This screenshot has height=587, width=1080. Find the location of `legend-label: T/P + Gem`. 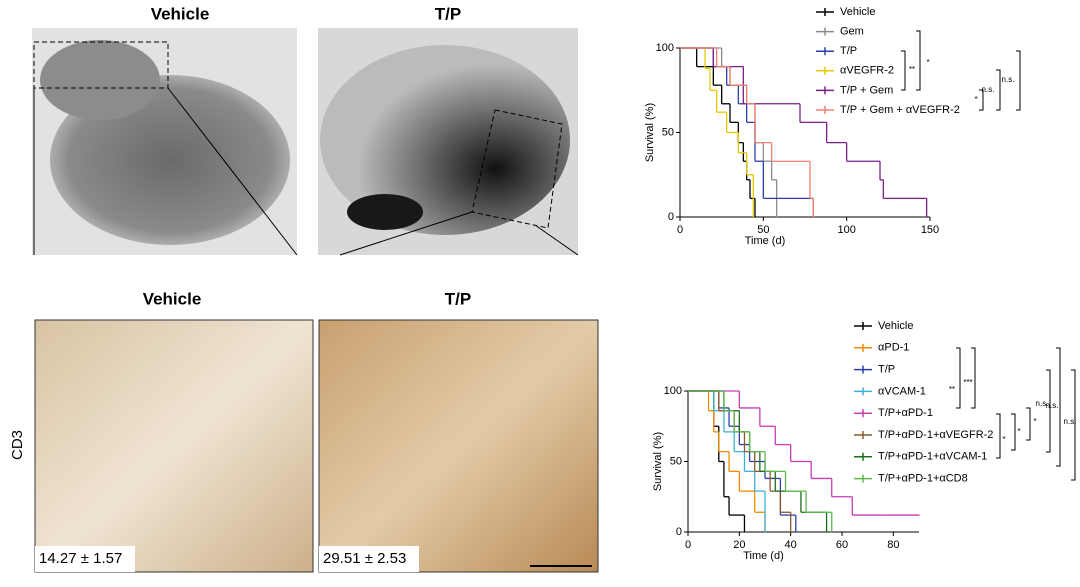

legend-label: T/P + Gem is located at coordinates (866, 90).